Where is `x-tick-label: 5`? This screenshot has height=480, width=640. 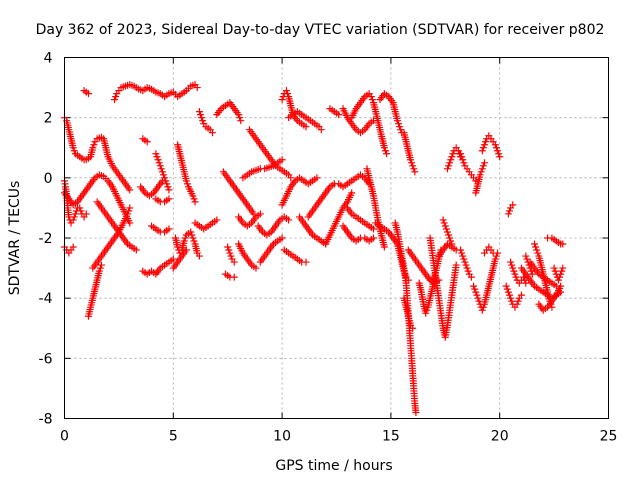 x-tick-label: 5 is located at coordinates (173, 437).